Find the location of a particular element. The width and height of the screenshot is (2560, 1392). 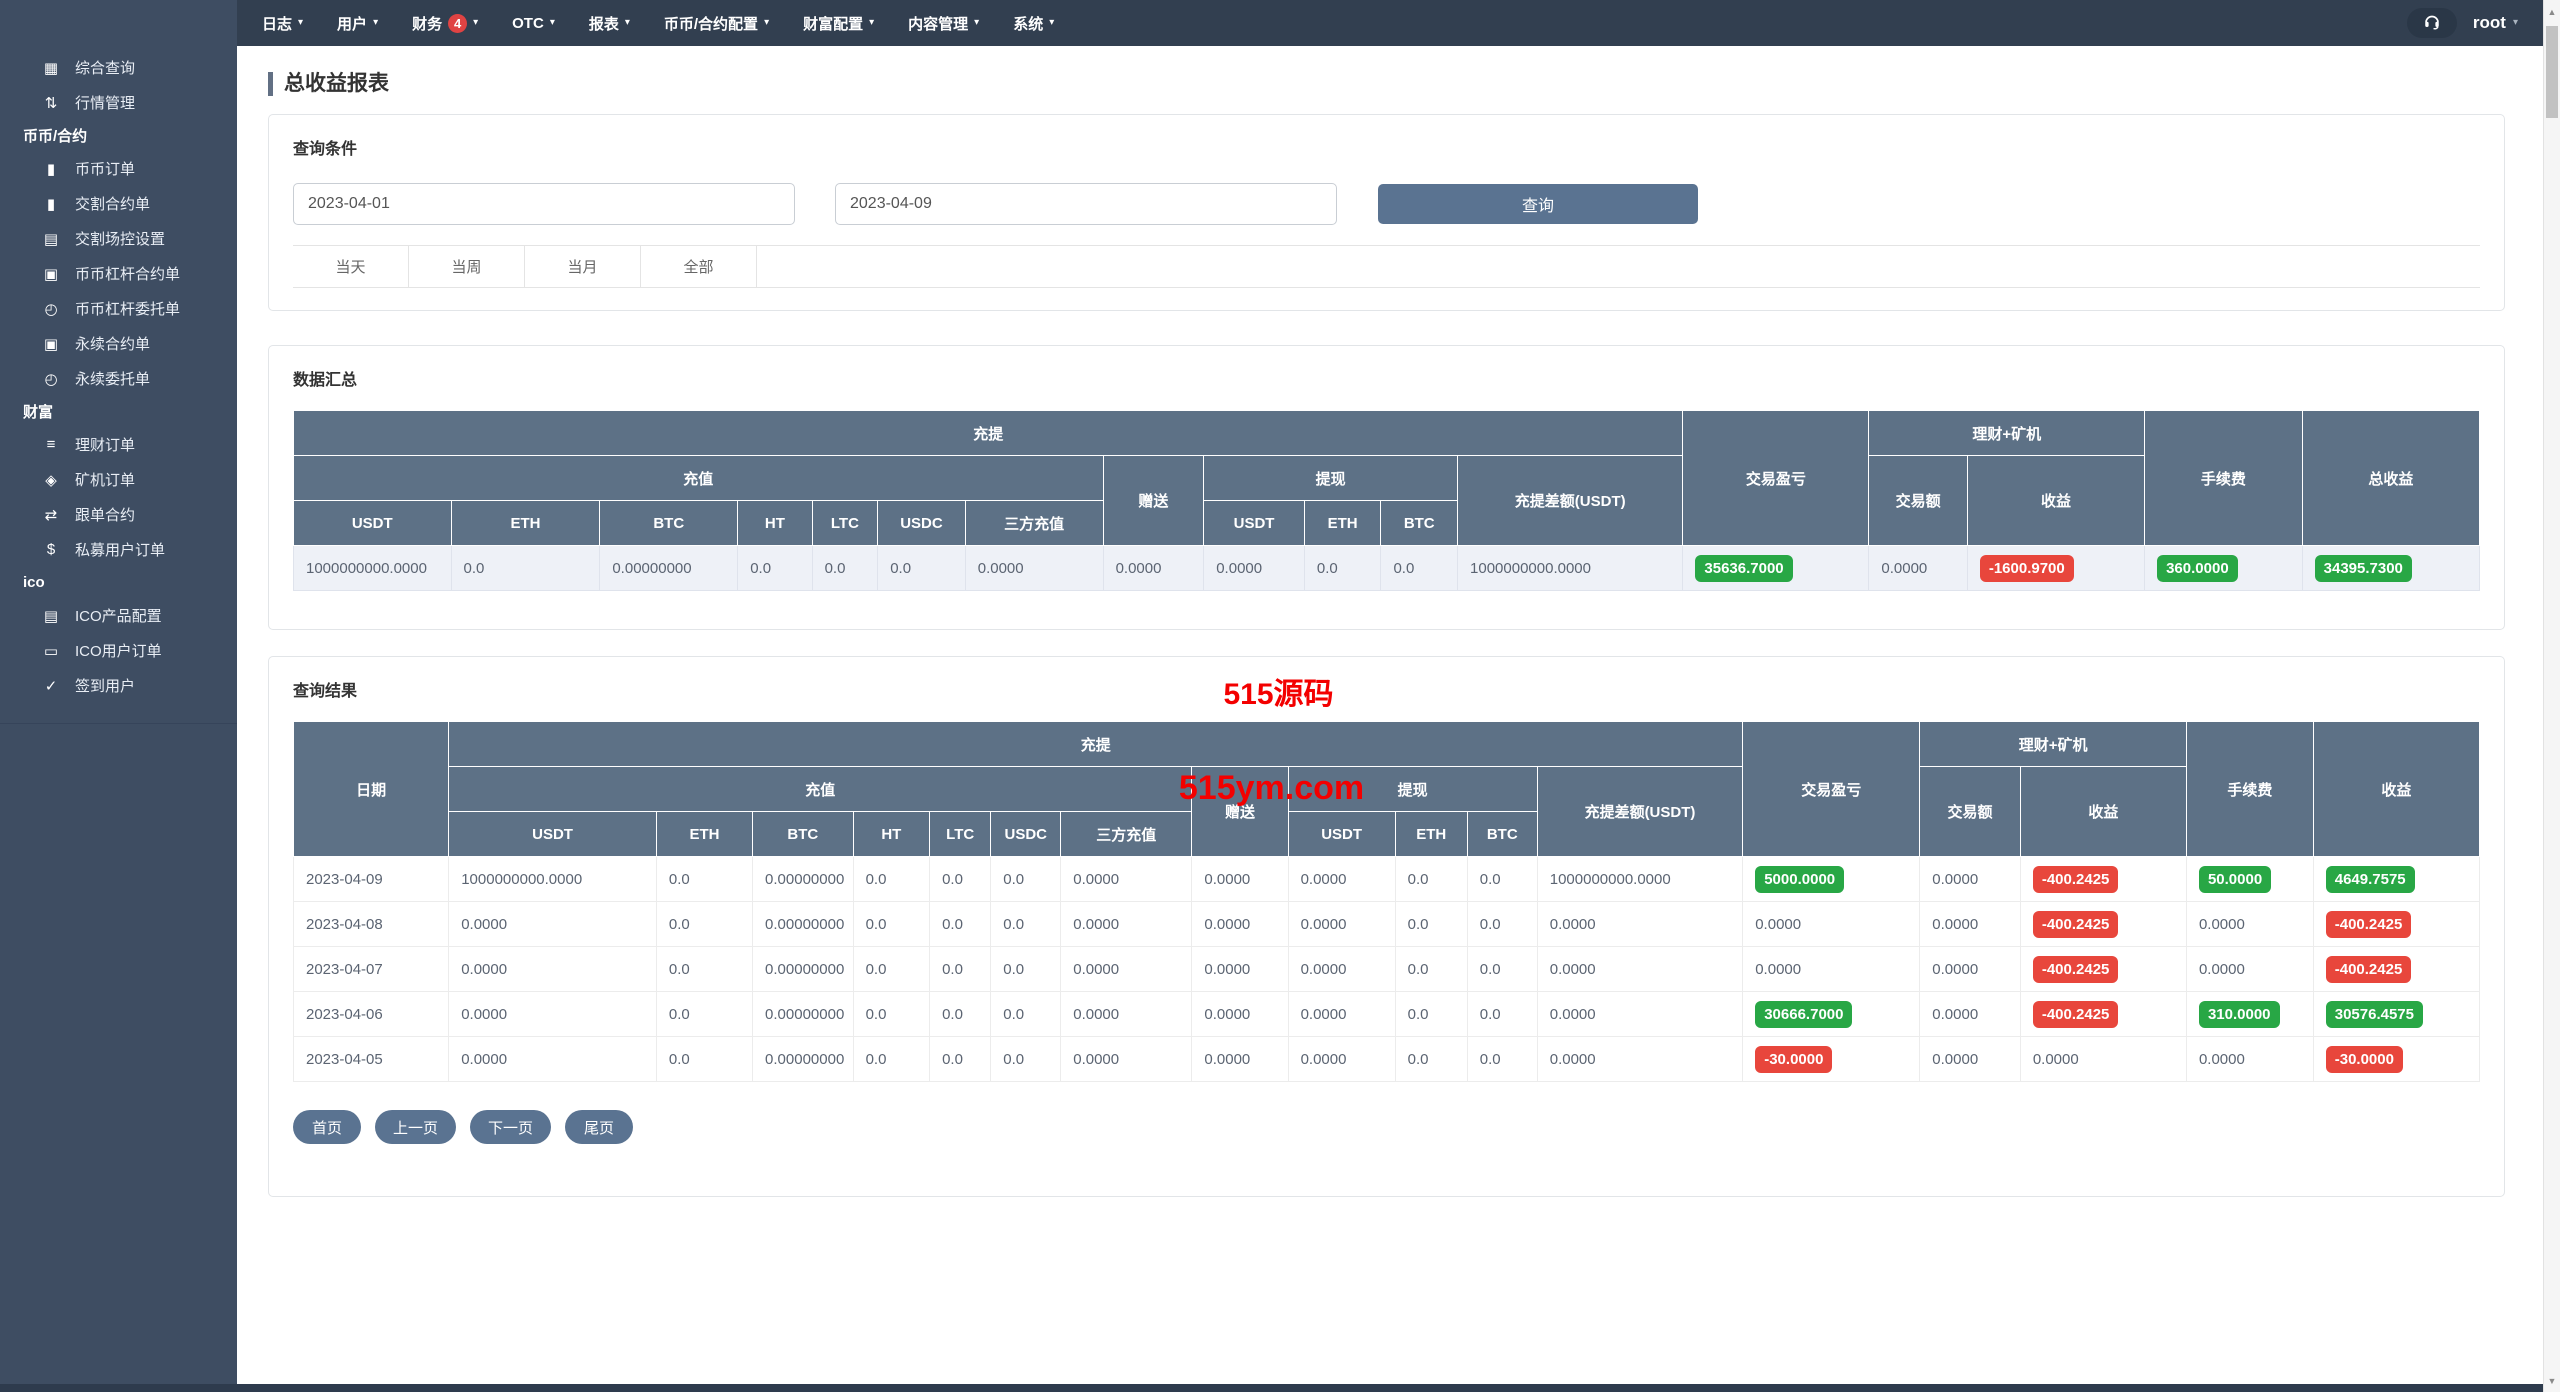

sidebar-item-11: ≡ 理财订单 is located at coordinates (118, 444).